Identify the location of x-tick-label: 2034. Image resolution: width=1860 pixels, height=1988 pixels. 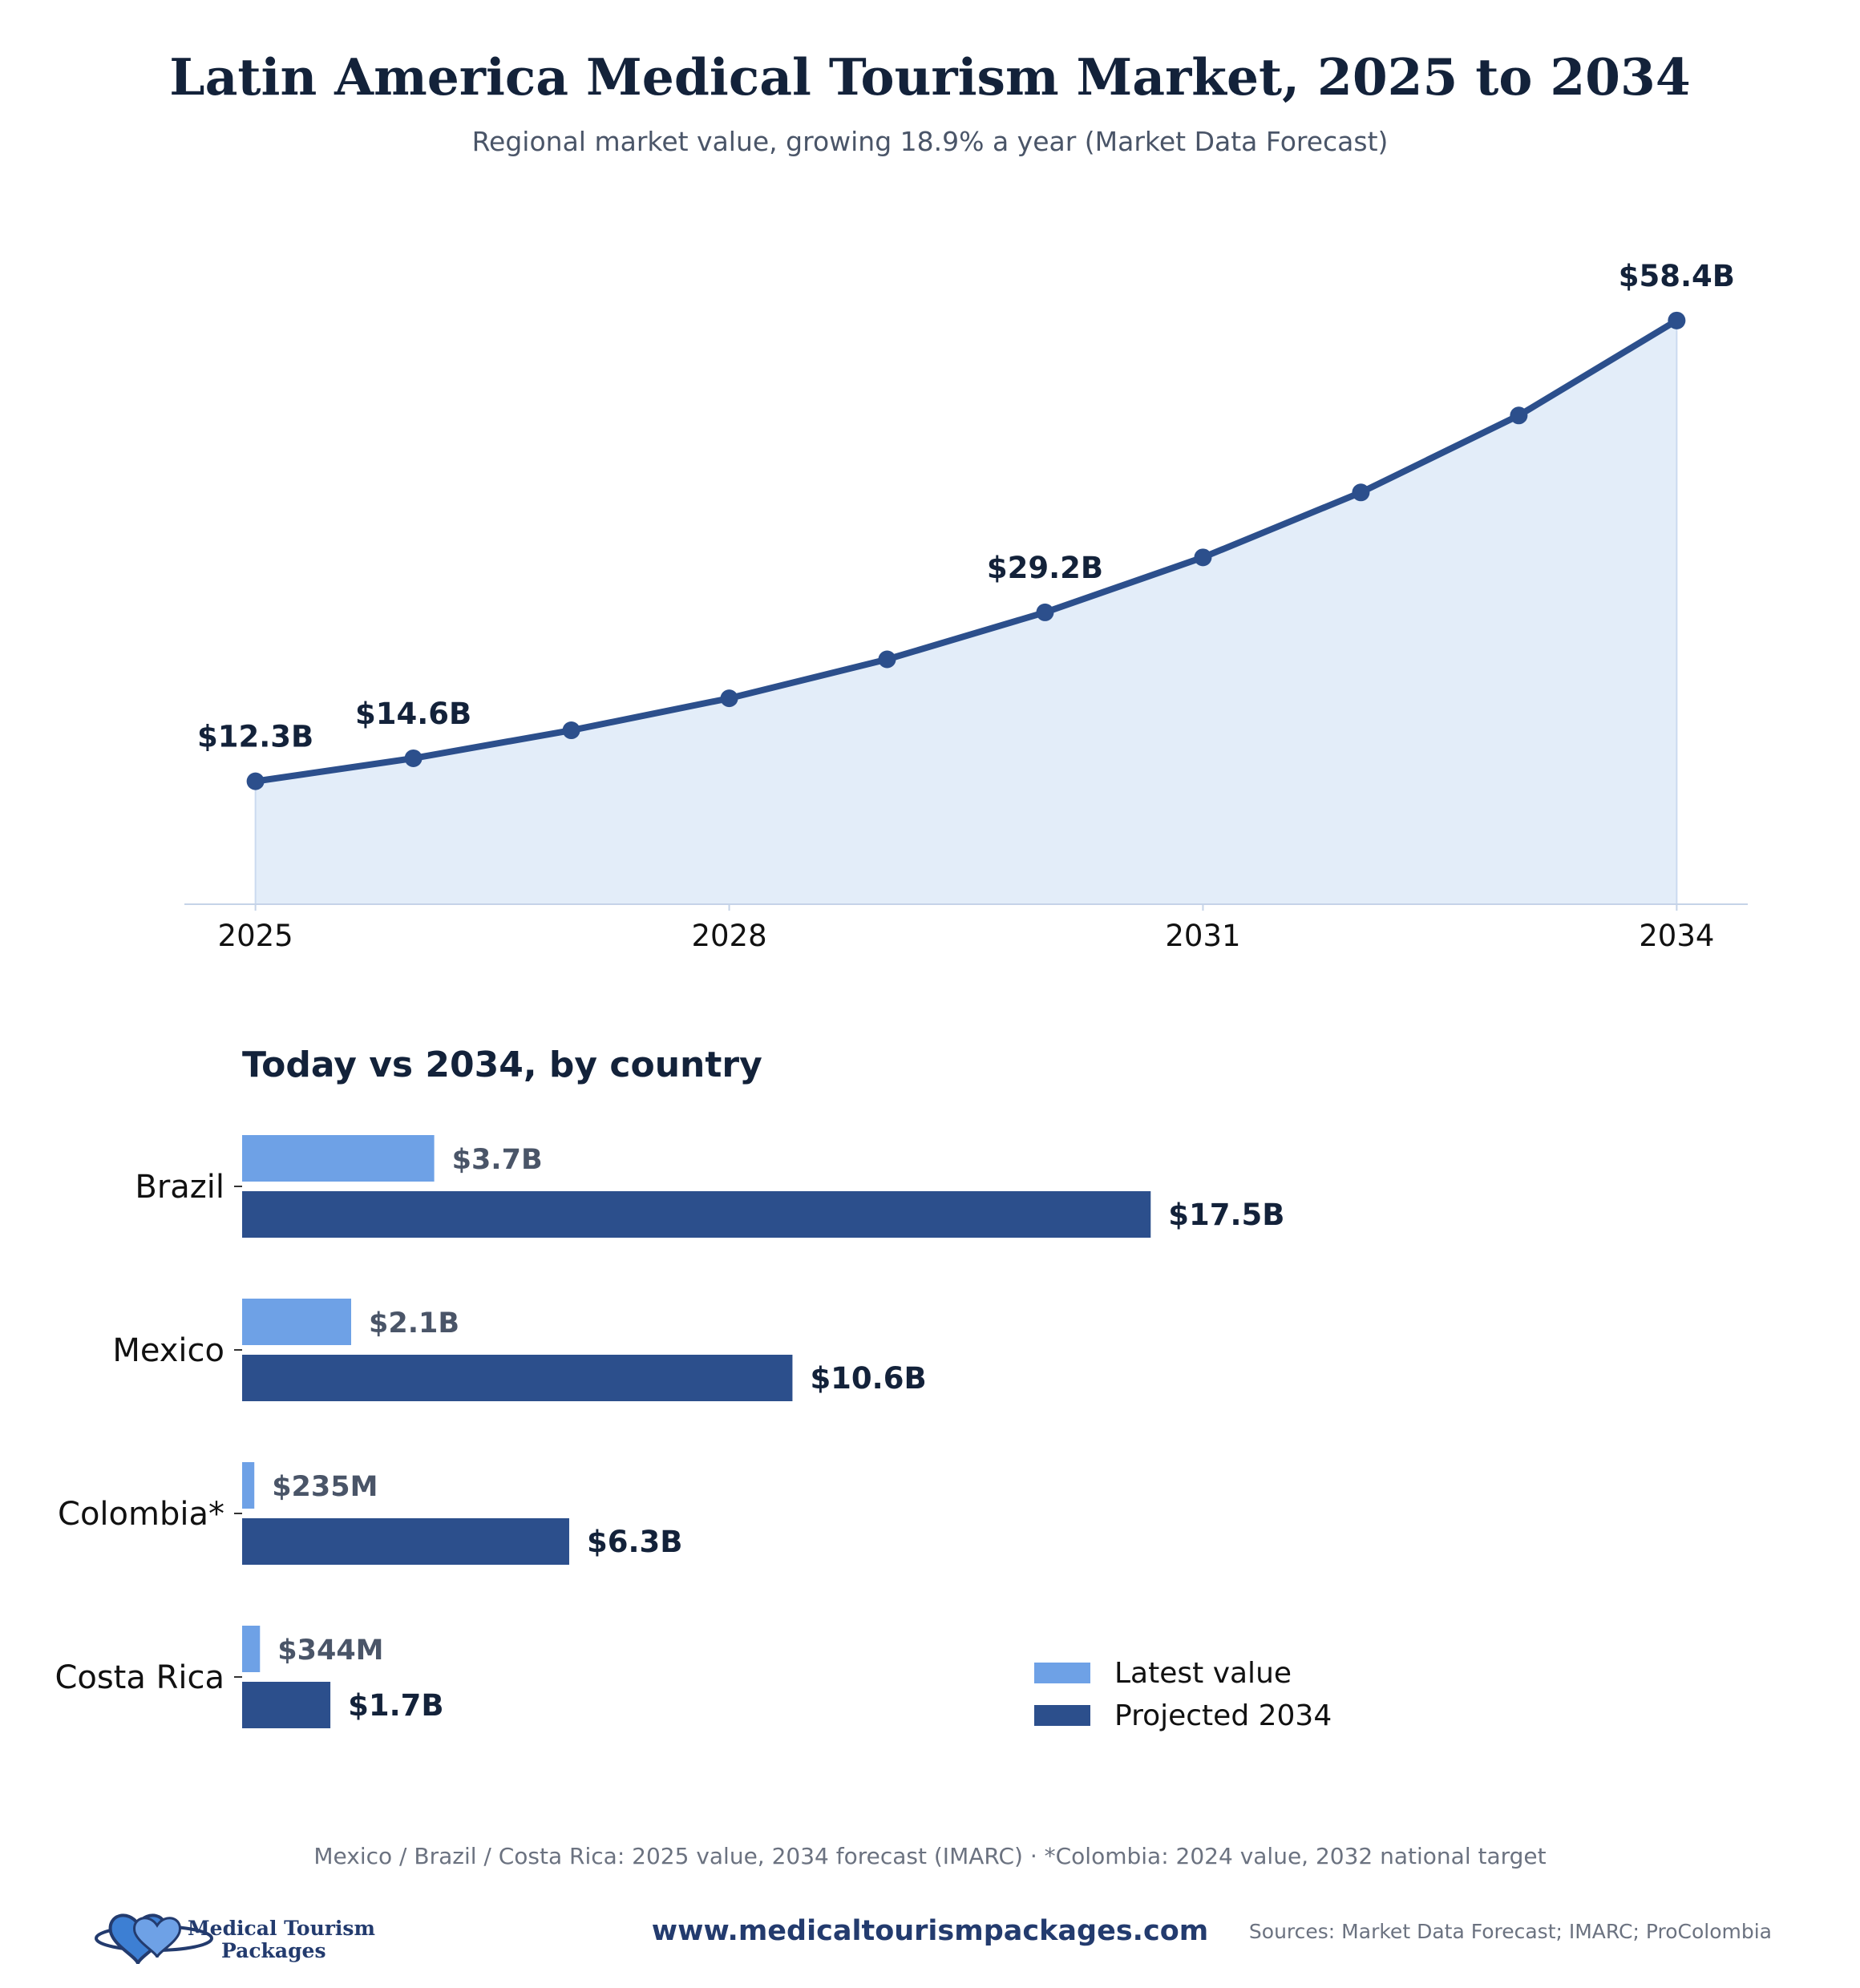
(1676, 936).